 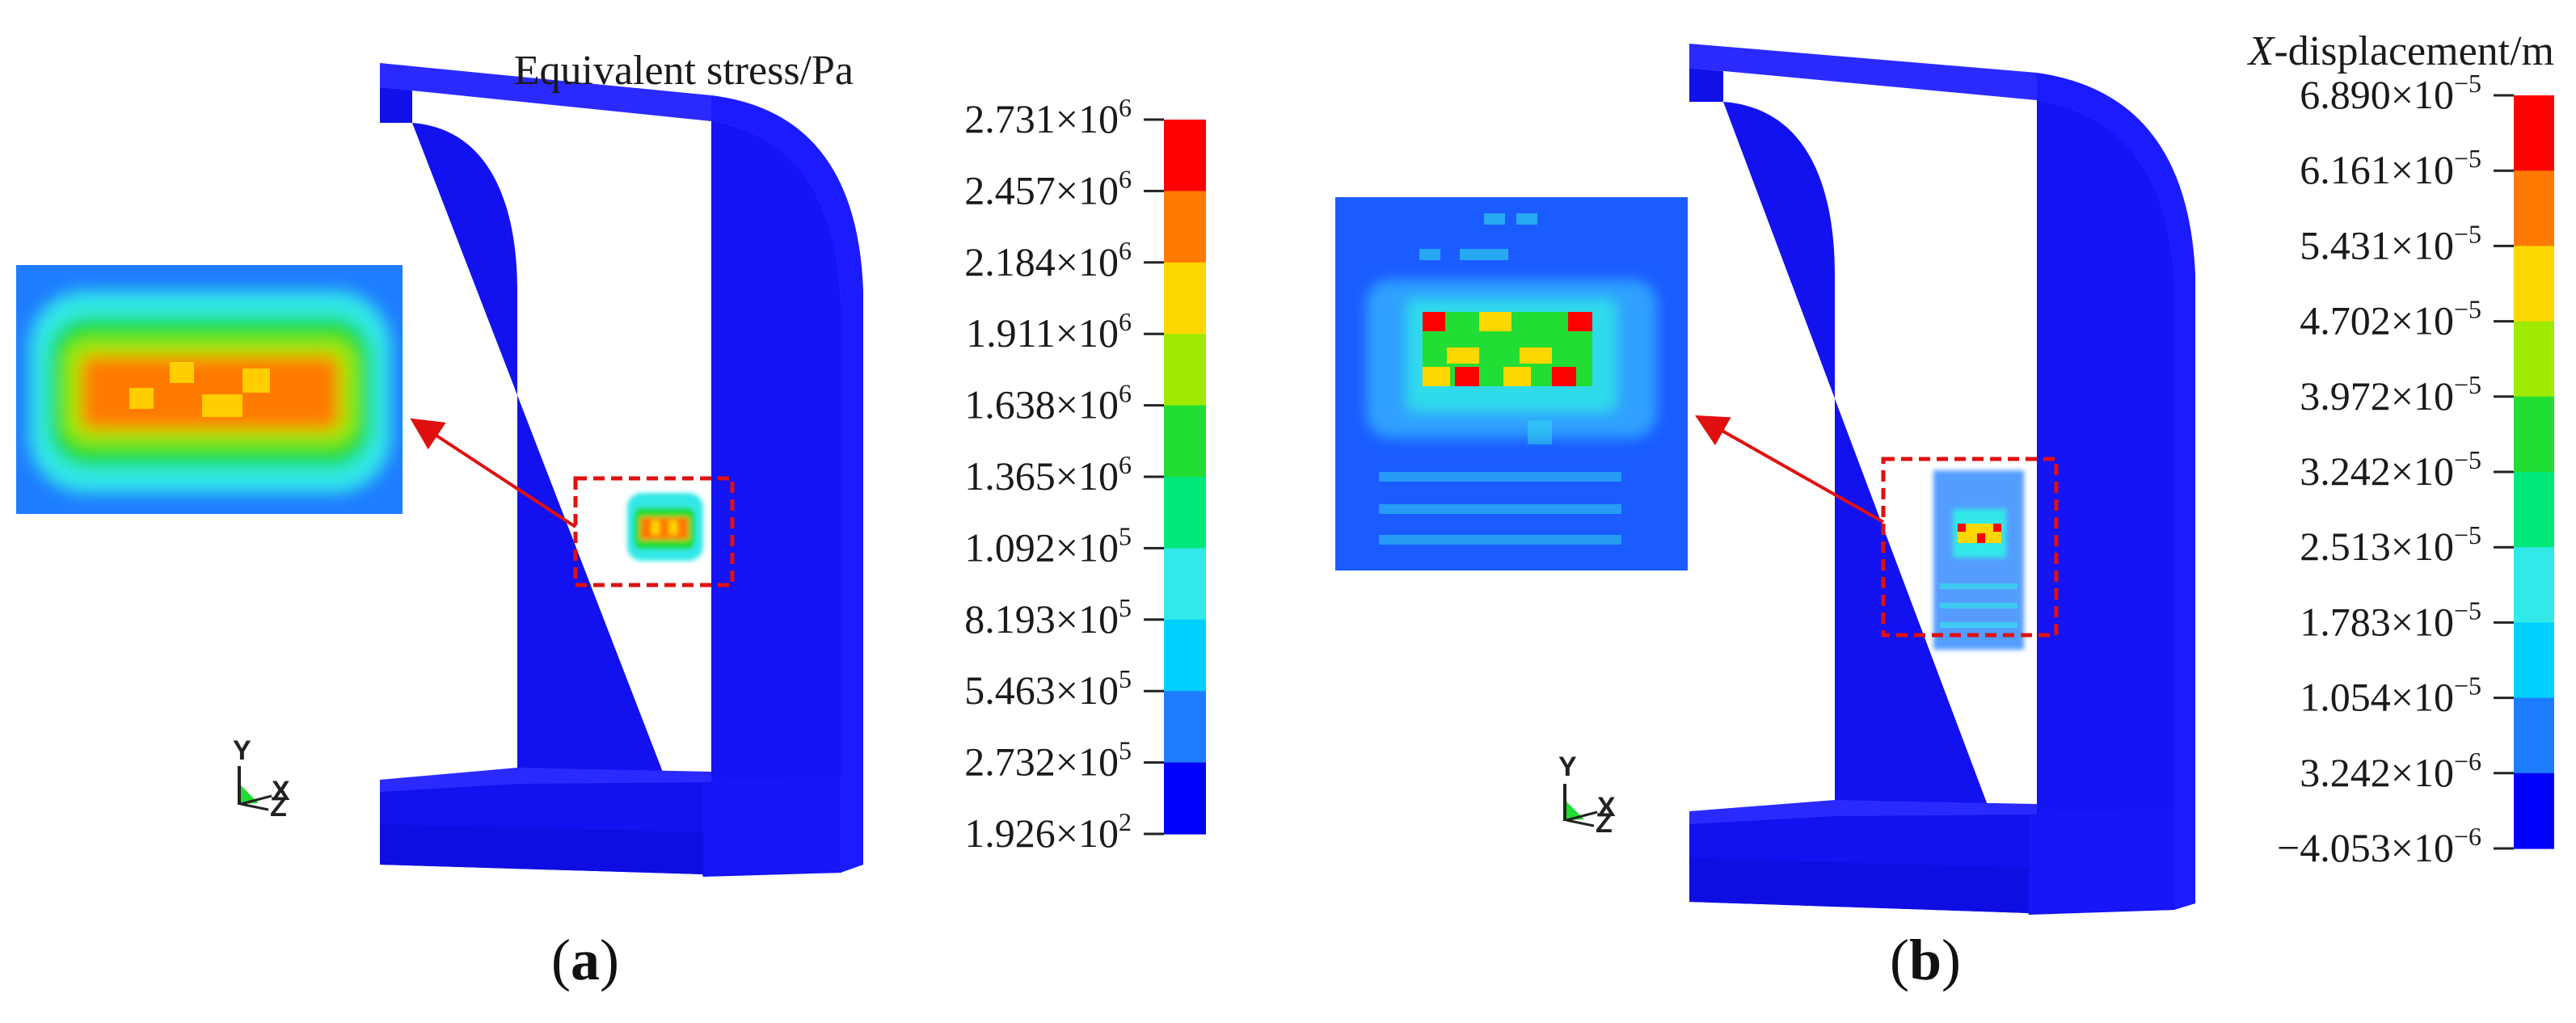 I want to click on axis-triad-b: Y X Z, so click(x=1587, y=795).